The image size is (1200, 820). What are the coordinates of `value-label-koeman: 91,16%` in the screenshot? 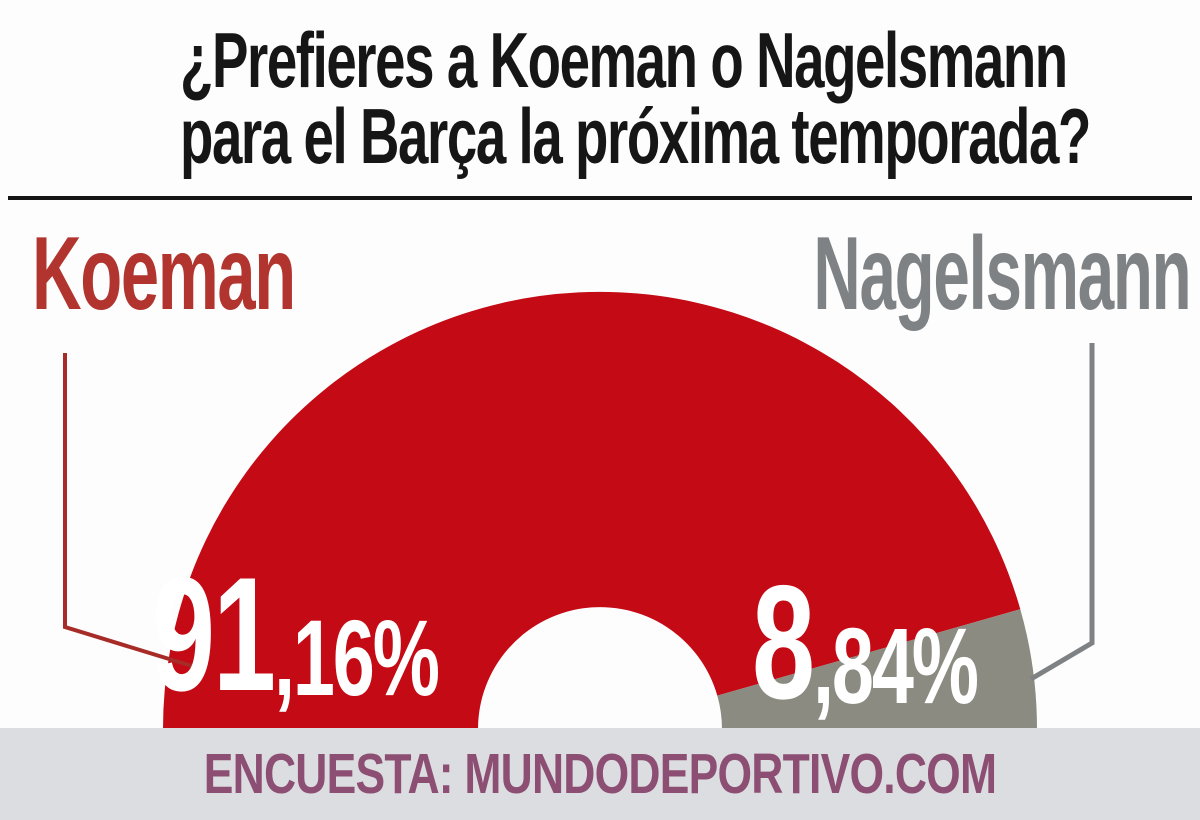 It's located at (296, 636).